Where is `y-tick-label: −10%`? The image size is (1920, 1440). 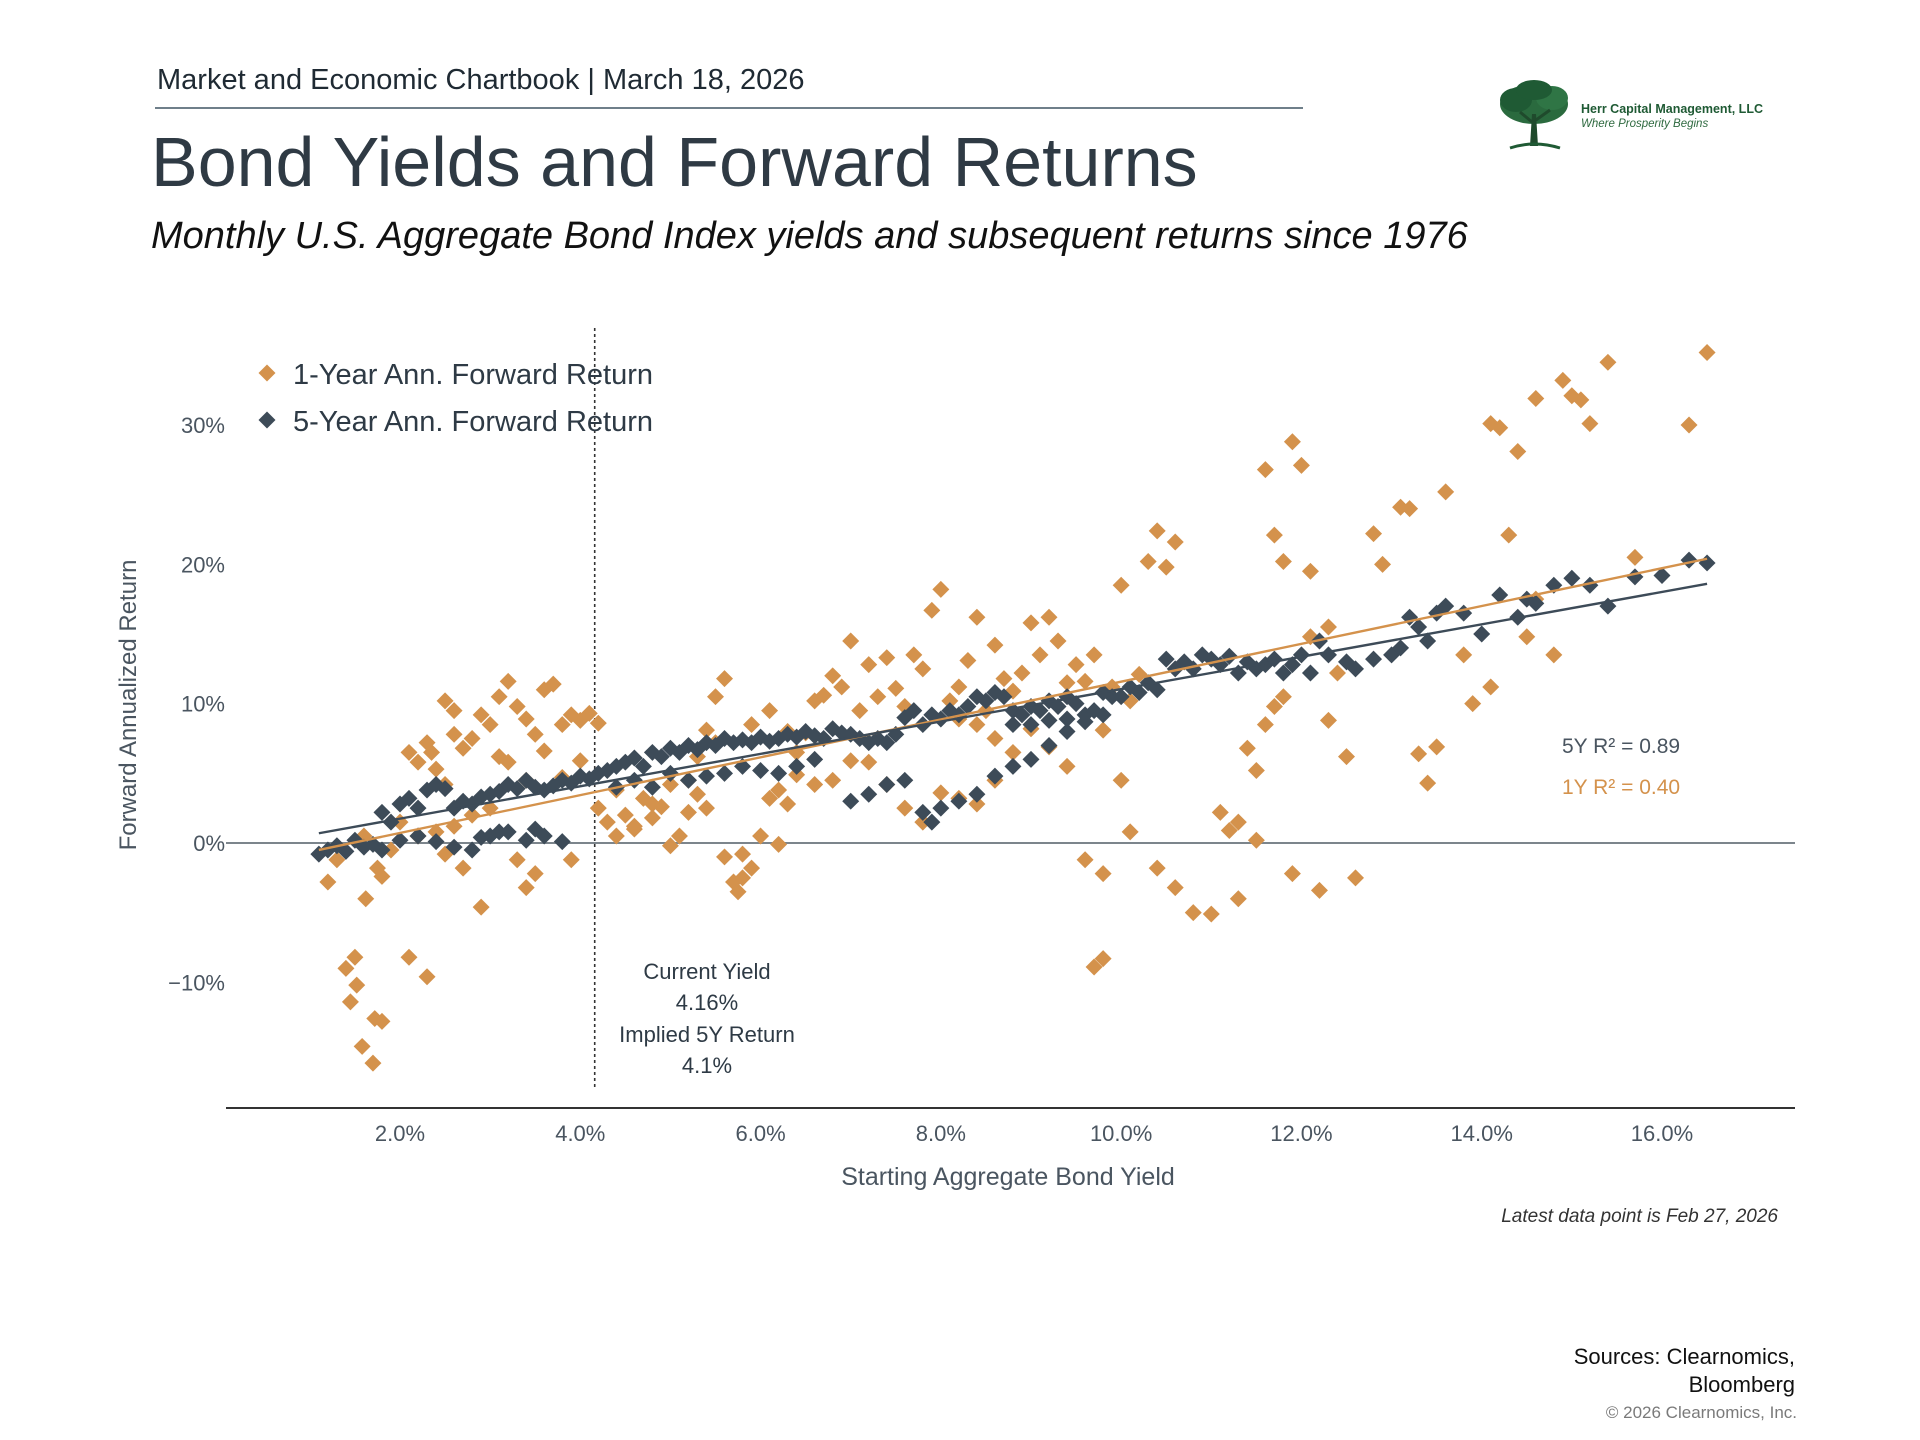
y-tick-label: −10% is located at coordinates (196, 982).